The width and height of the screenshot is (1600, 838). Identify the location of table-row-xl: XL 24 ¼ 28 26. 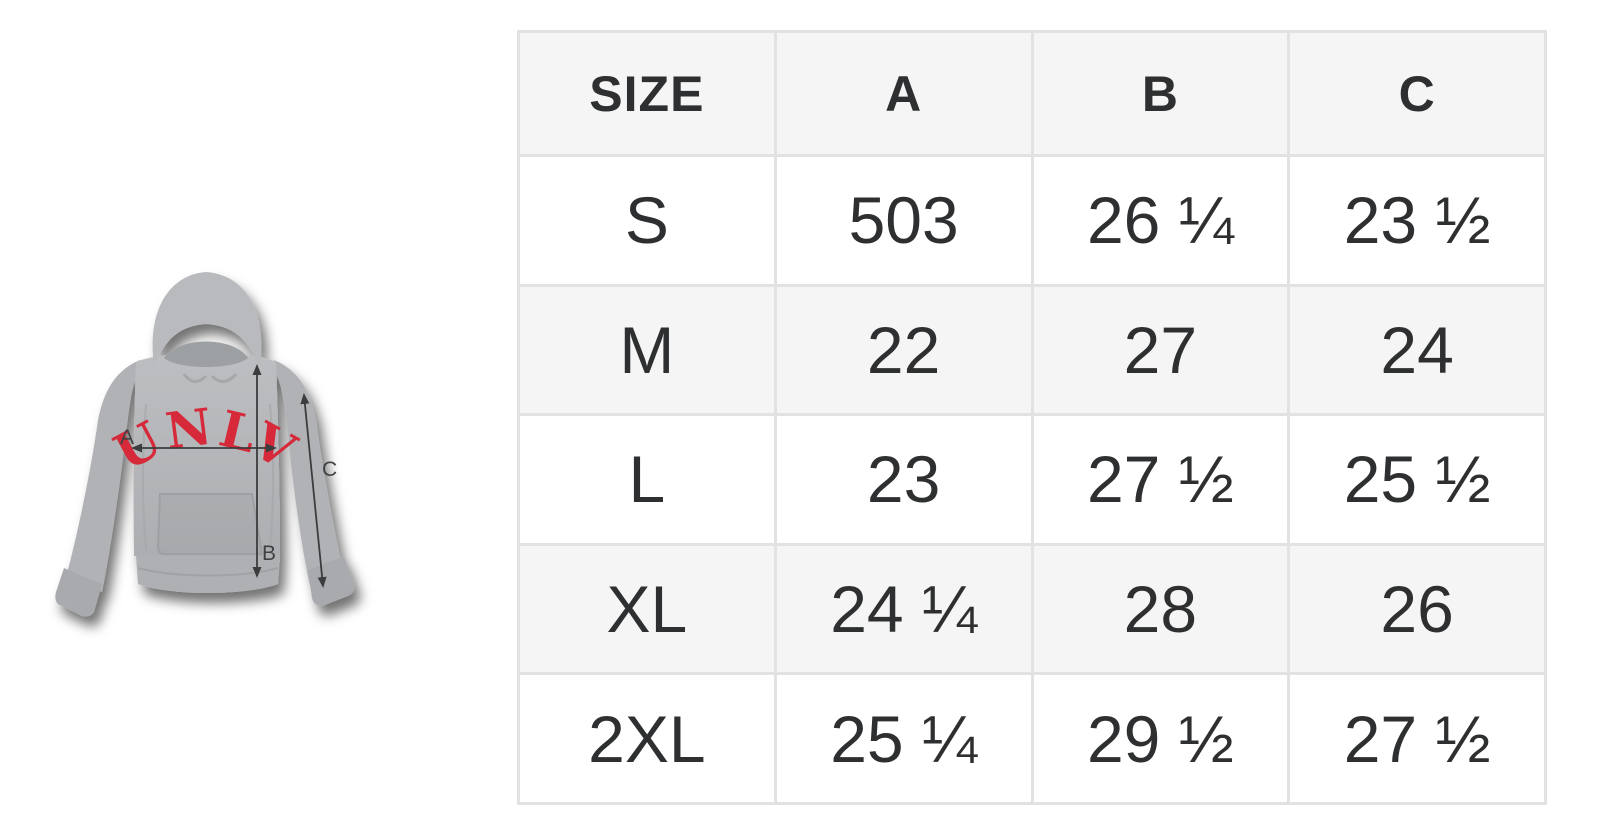
(1032, 609).